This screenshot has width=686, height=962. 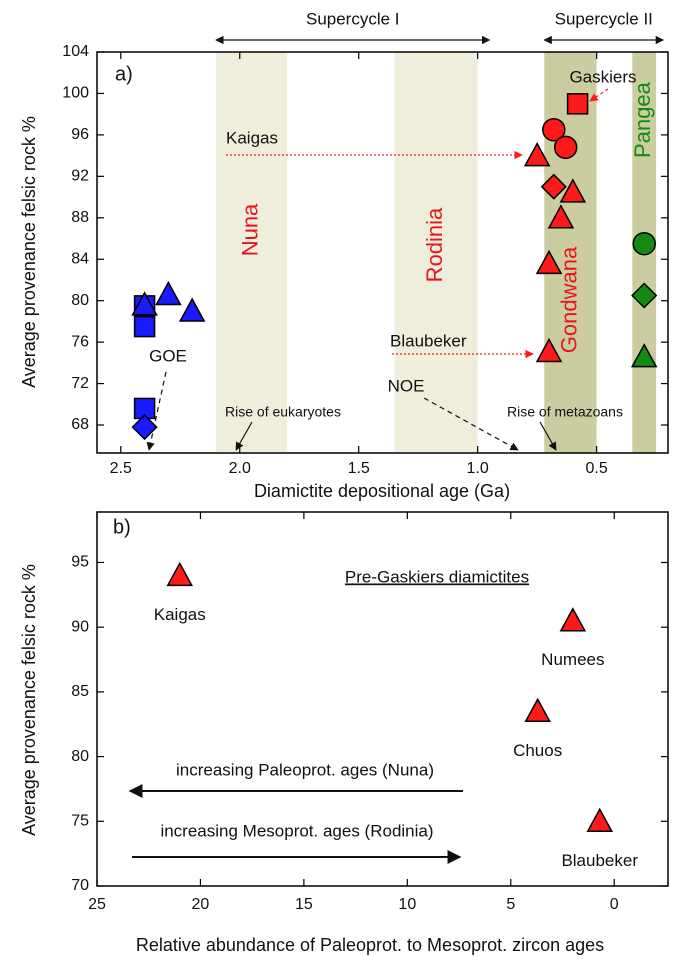 What do you see at coordinates (437, 576) in the screenshot?
I see `subtitle: Pre-Gaskiers diamictites` at bounding box center [437, 576].